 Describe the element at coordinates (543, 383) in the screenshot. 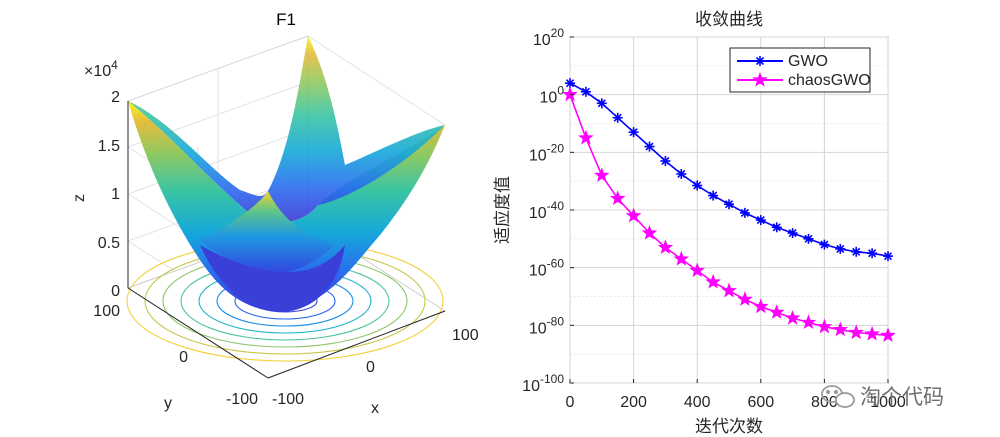

I see `y-tick-label: 10-100` at that location.